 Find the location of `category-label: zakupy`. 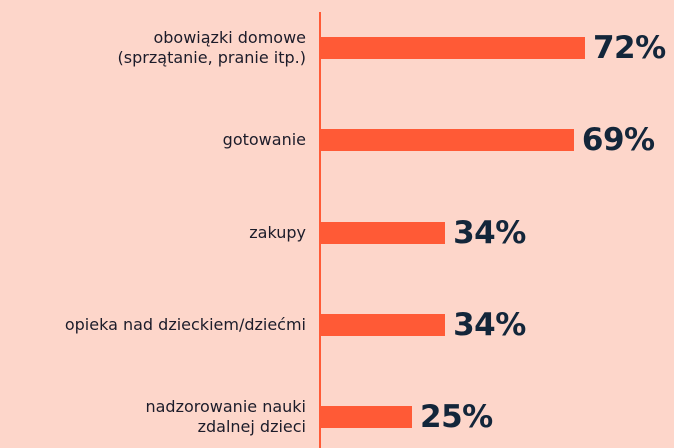

category-label: zakupy is located at coordinates (277, 232).